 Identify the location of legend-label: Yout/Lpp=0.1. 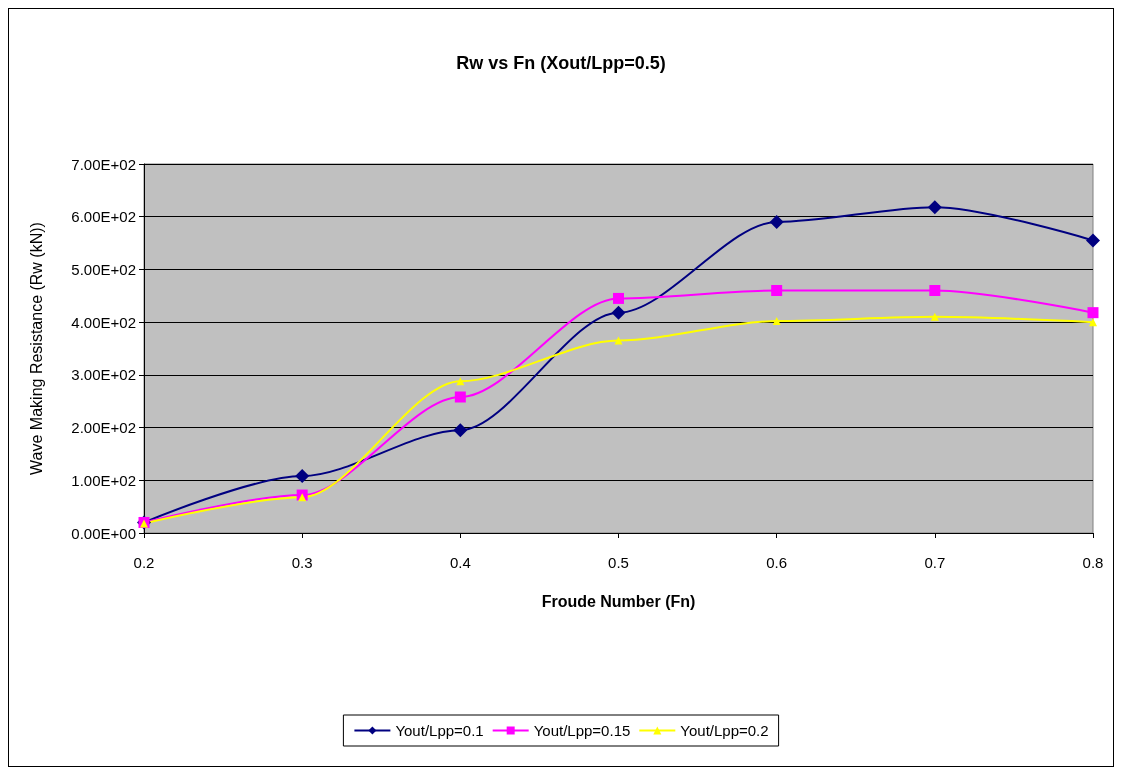
(439, 730).